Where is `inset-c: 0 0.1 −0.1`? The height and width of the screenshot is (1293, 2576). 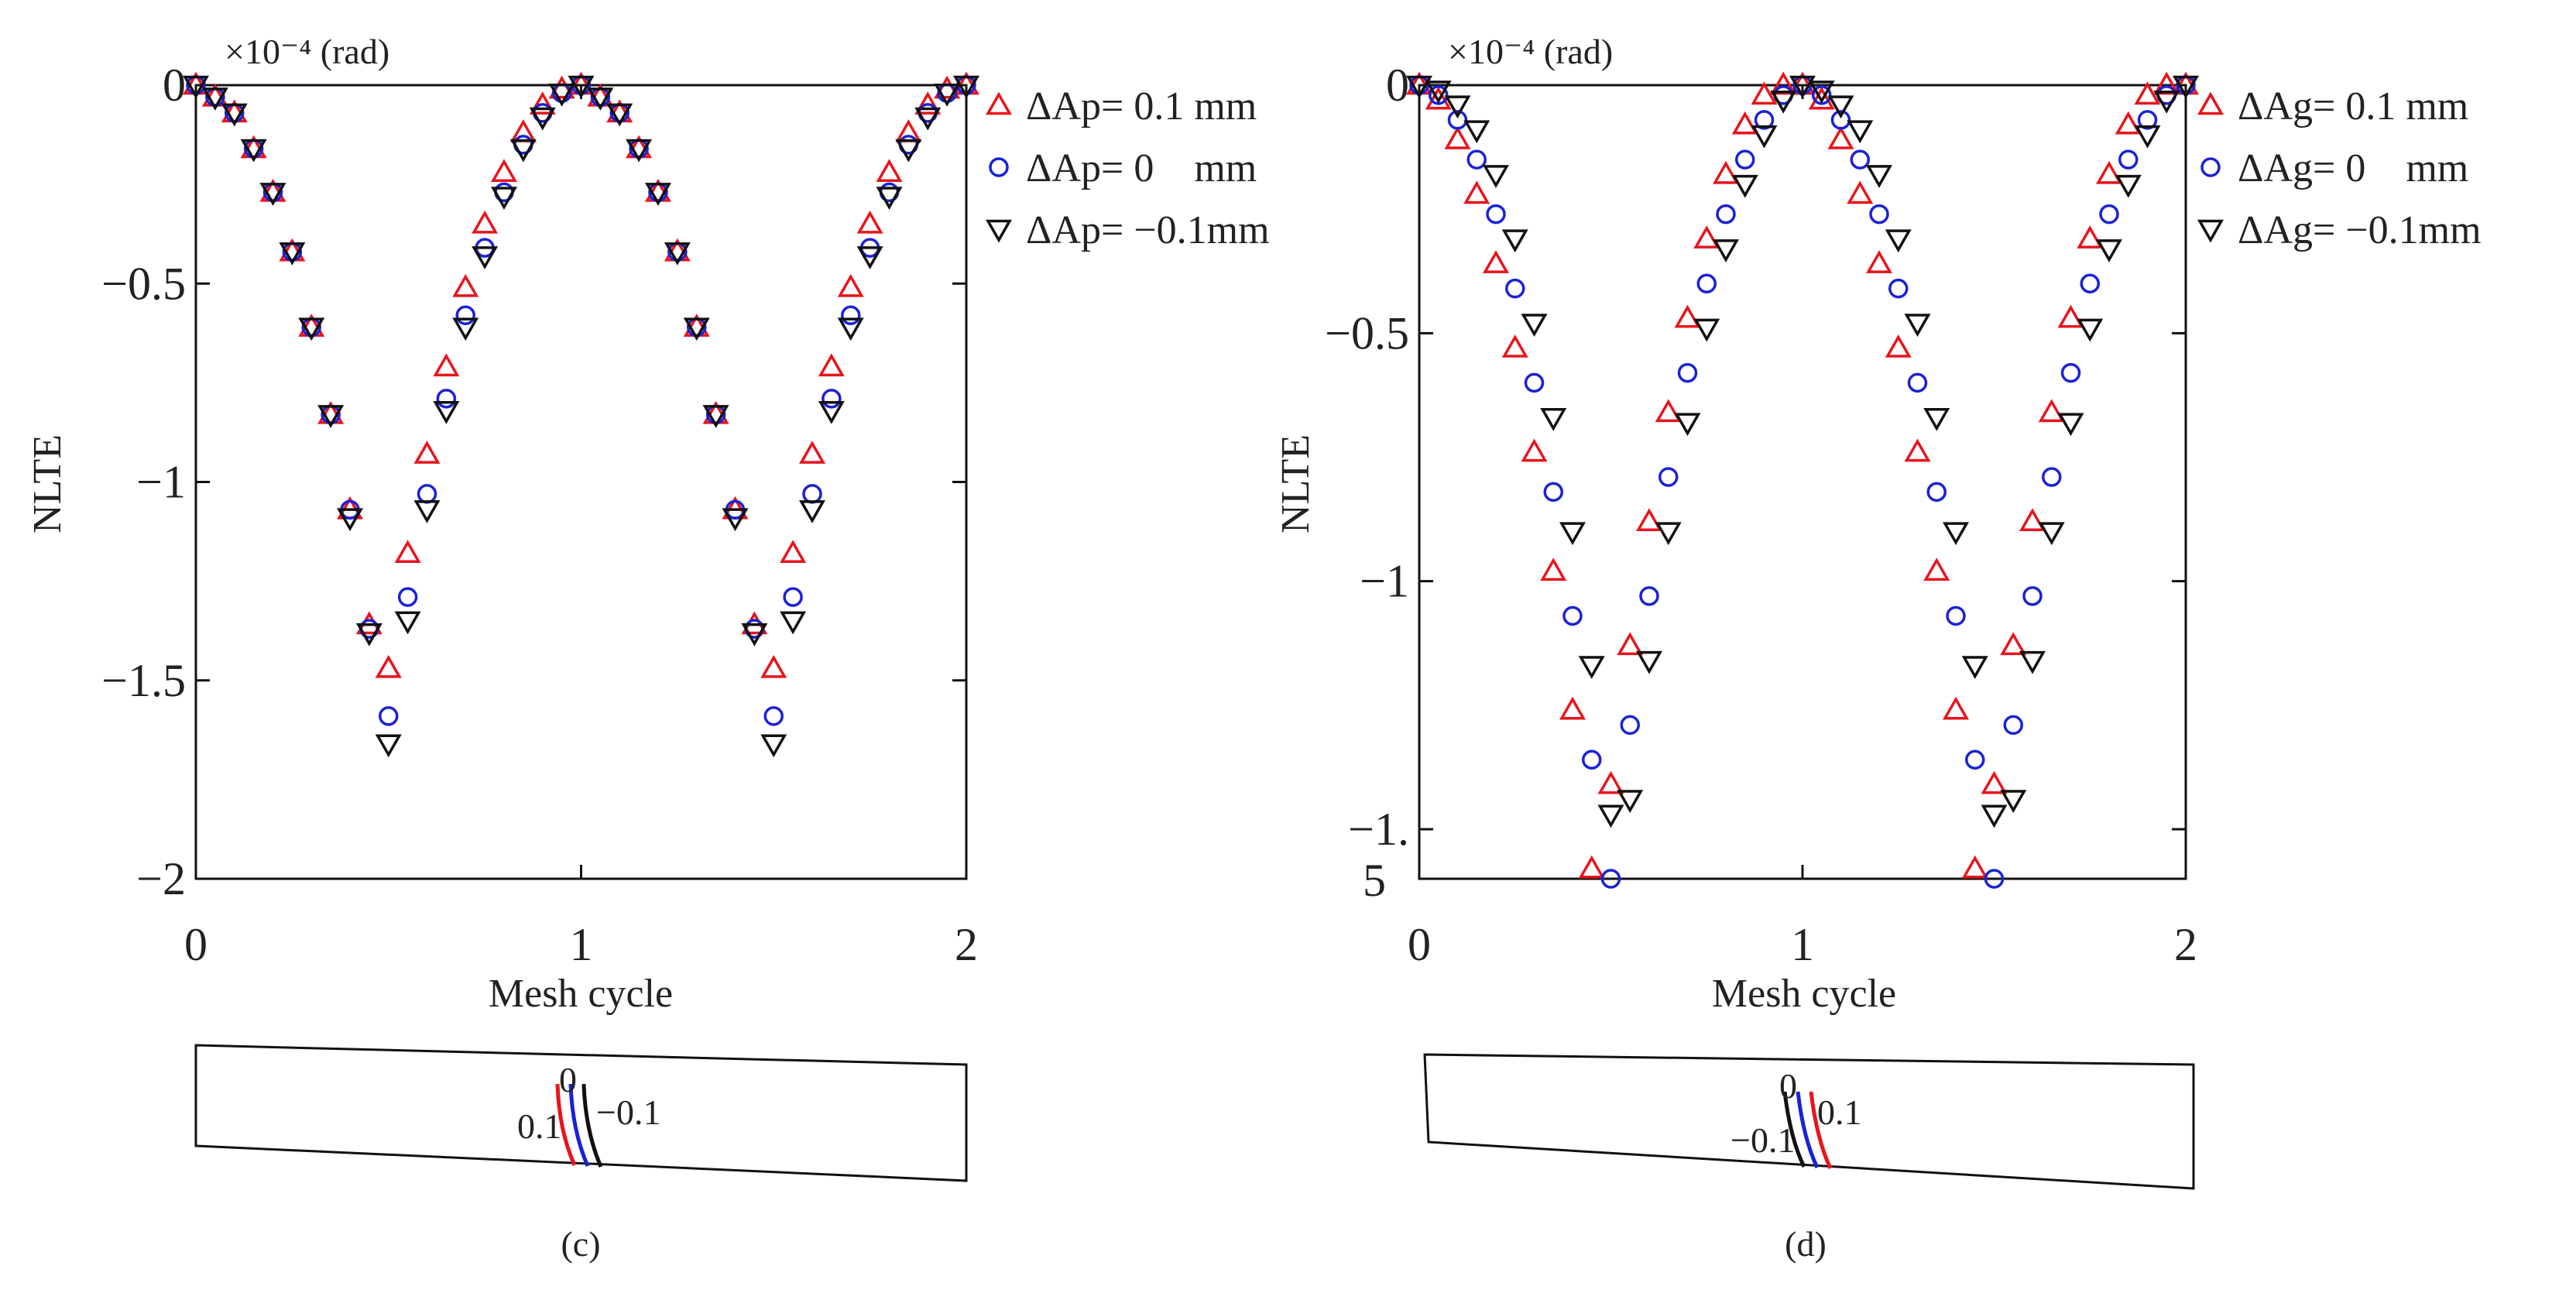
inset-c: 0 0.1 −0.1 is located at coordinates (581, 1113).